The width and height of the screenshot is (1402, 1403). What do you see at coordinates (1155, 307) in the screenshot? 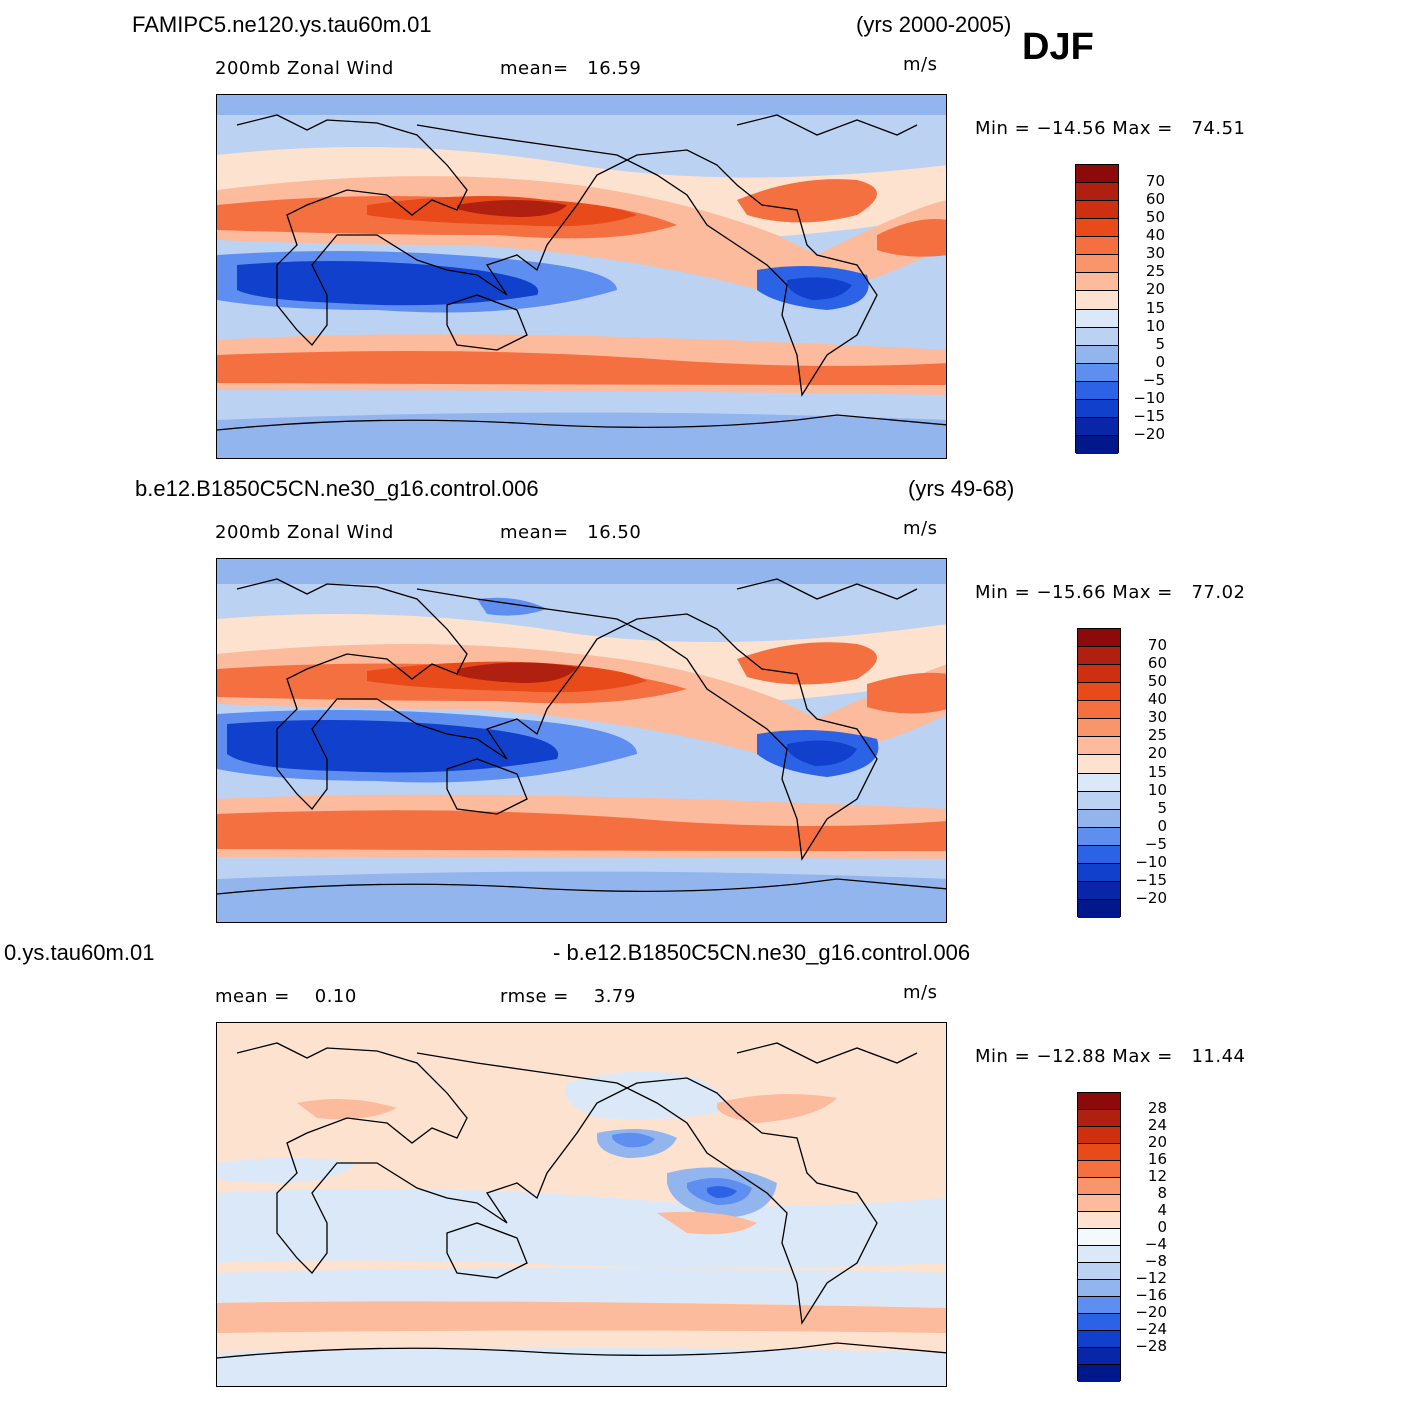
I see `legend-level-label: 15` at bounding box center [1155, 307].